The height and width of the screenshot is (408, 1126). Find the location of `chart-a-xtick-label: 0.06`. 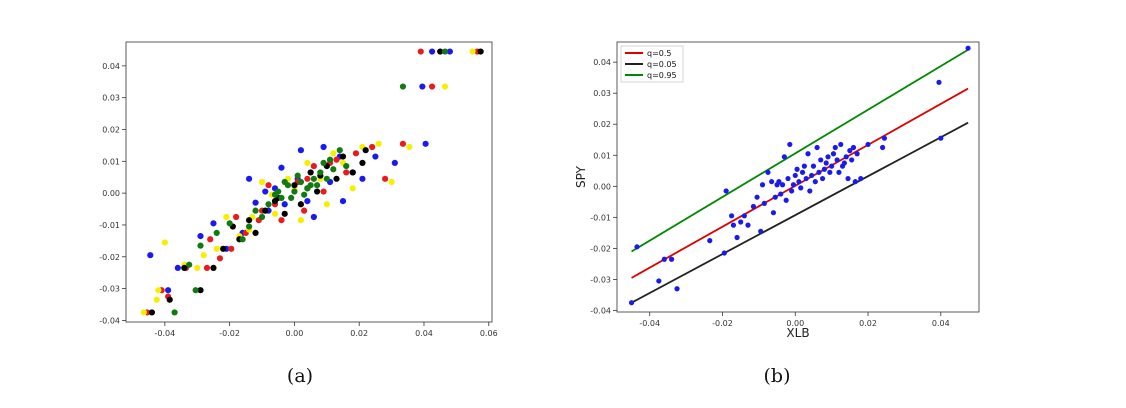

chart-a-xtick-label: 0.06 is located at coordinates (489, 333).